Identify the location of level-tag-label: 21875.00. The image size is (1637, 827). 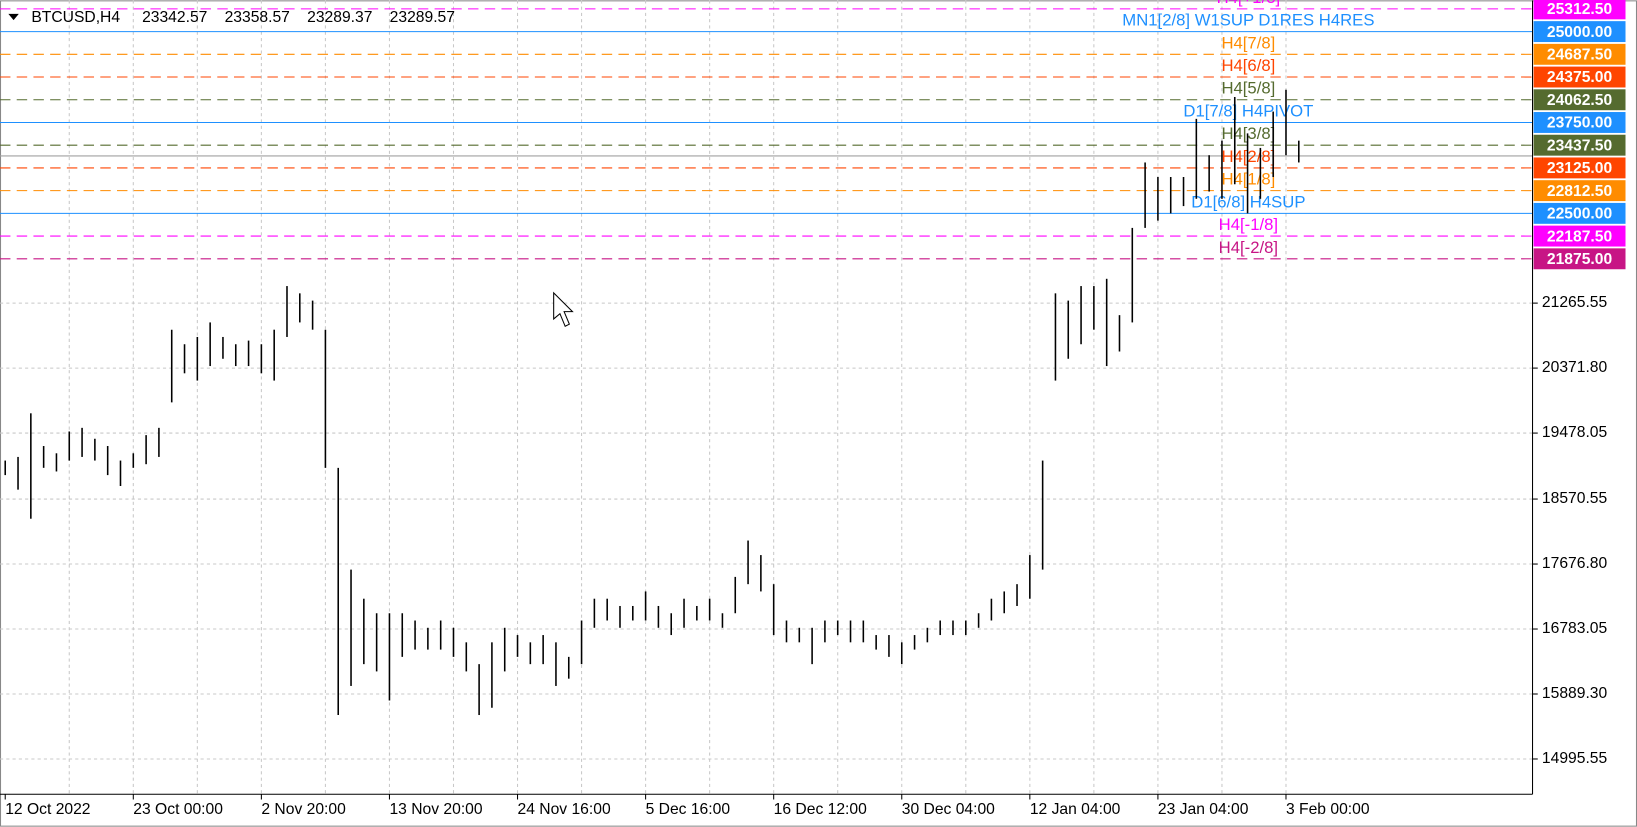
(1580, 259).